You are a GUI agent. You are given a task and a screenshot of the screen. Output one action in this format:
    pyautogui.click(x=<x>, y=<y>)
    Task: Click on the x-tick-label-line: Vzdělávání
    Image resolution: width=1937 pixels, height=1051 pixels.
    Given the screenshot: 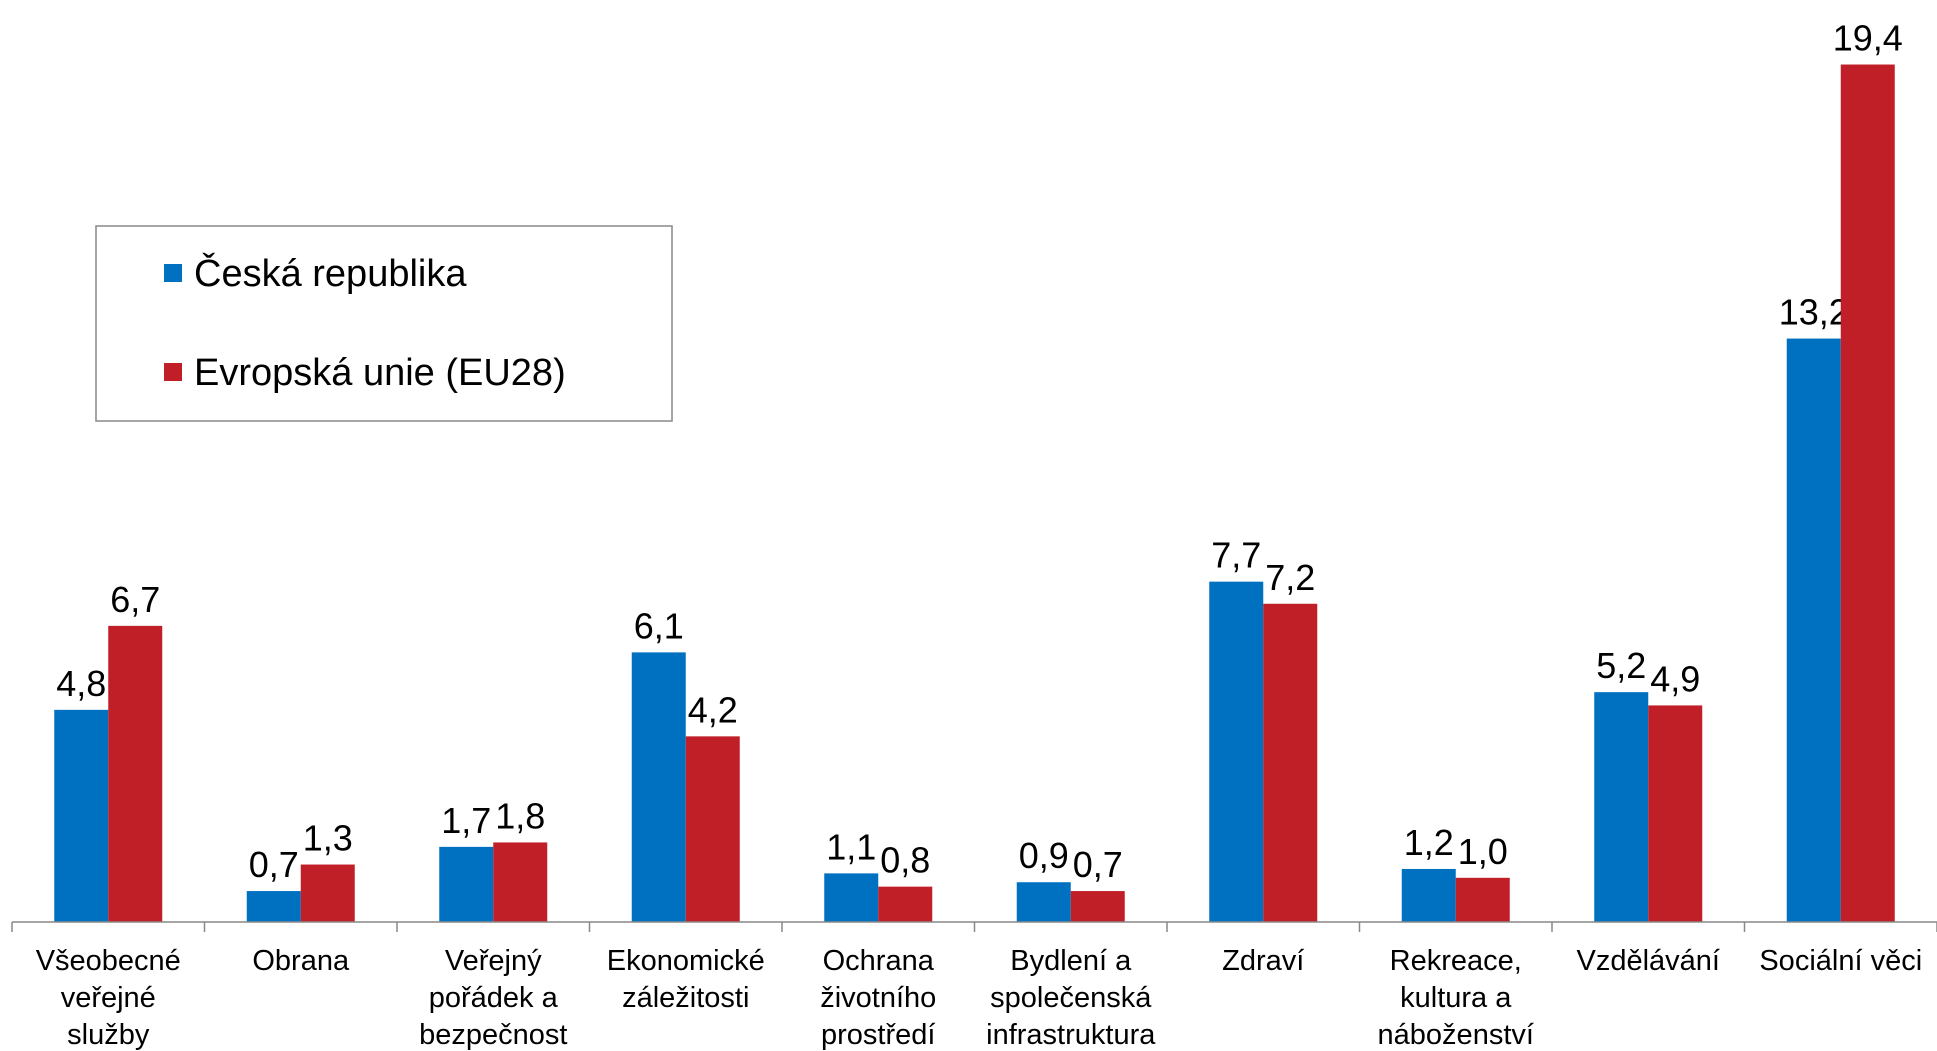 What is the action you would take?
    pyautogui.click(x=1649, y=961)
    